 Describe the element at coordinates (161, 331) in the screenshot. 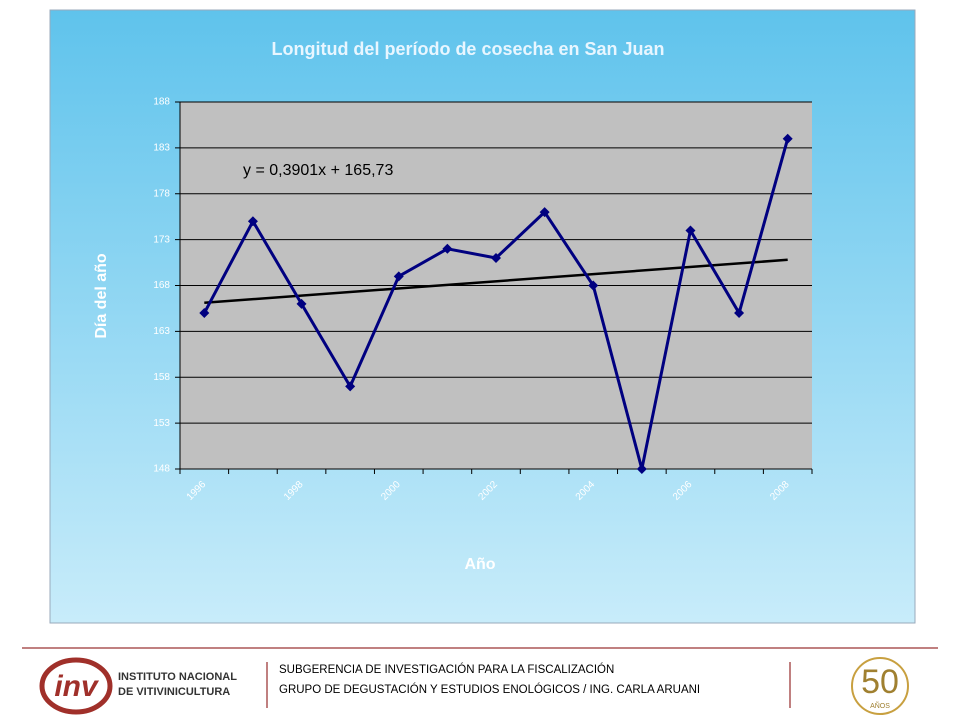

I see `y-tick-label: 163` at that location.